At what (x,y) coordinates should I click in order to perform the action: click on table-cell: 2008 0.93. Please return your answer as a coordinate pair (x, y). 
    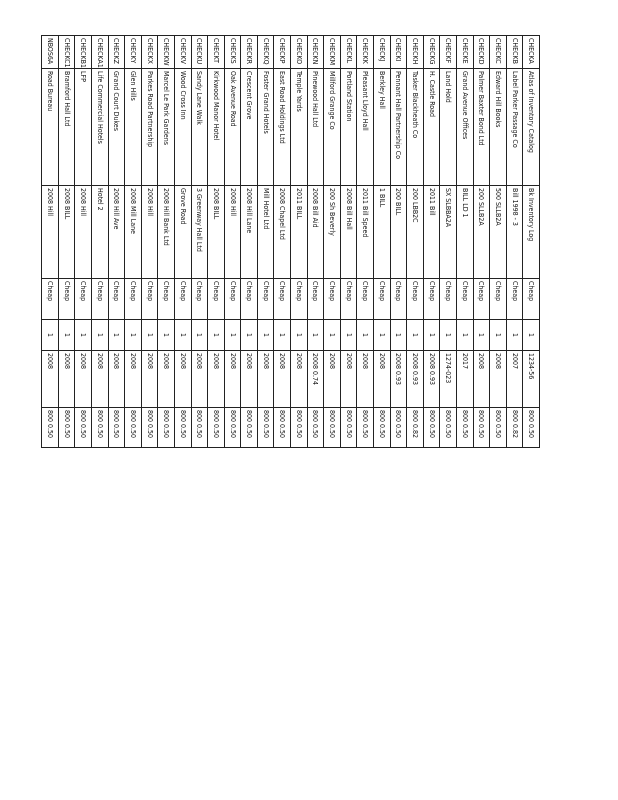
    Looking at the image, I should click on (398, 379).